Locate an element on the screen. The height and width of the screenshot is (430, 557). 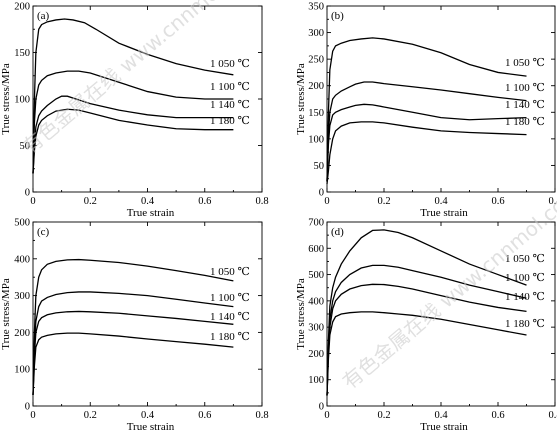
y-tick-label: 350 is located at coordinates (316, 7).